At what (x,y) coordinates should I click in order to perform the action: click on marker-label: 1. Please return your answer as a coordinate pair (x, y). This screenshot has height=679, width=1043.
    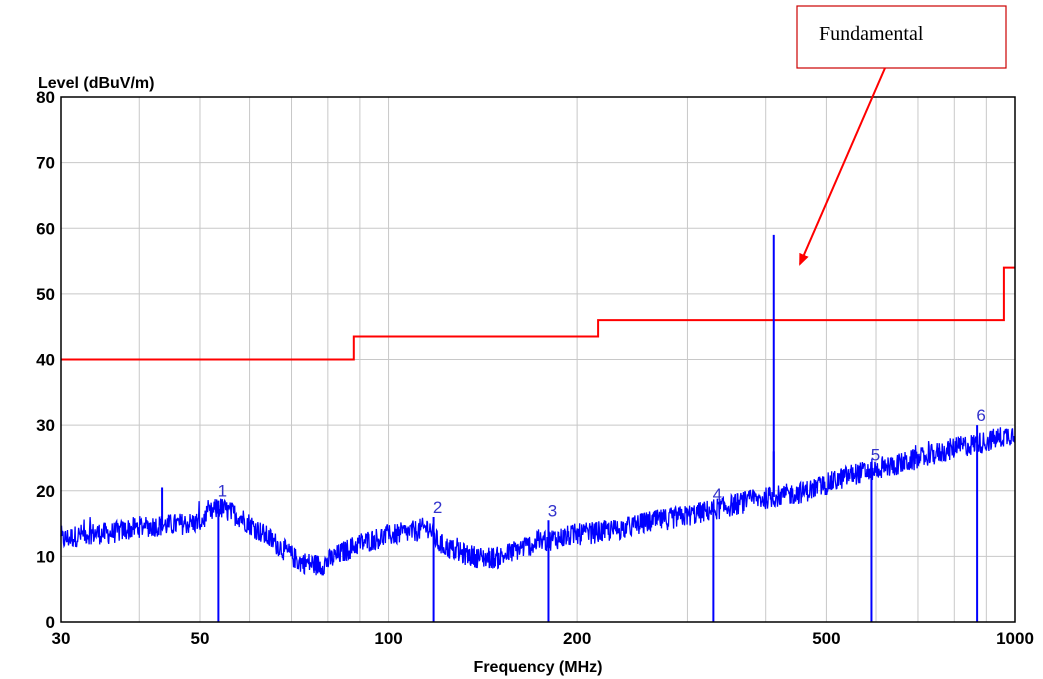
    Looking at the image, I should click on (222, 491).